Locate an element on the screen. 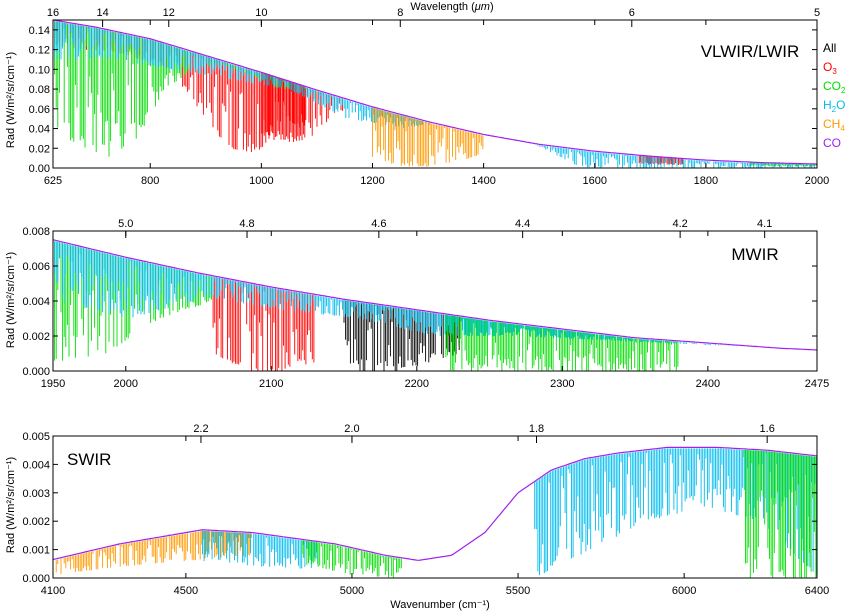  top-tick-label: 4.4 is located at coordinates (522, 224).